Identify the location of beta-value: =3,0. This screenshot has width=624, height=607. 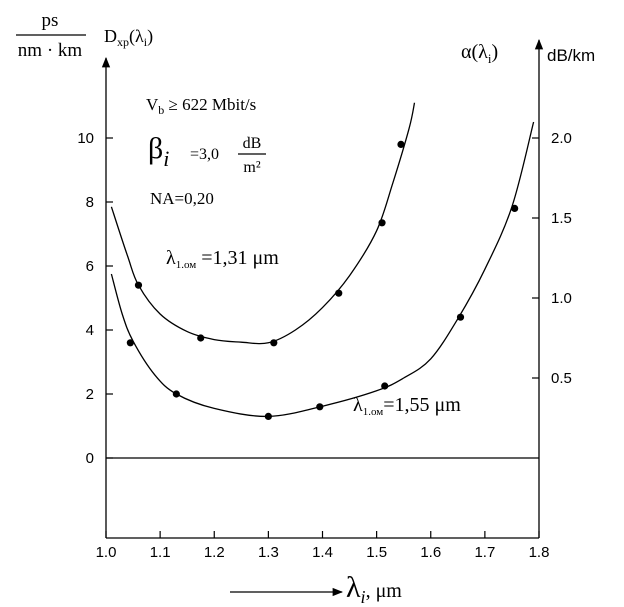
(204, 154).